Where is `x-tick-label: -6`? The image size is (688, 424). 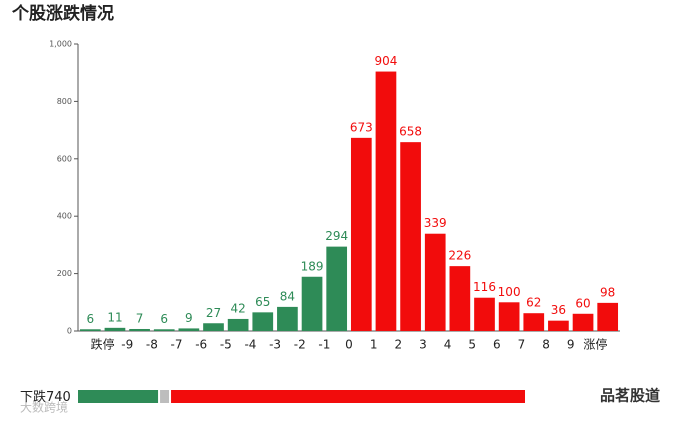
x-tick-label: -6 is located at coordinates (201, 345).